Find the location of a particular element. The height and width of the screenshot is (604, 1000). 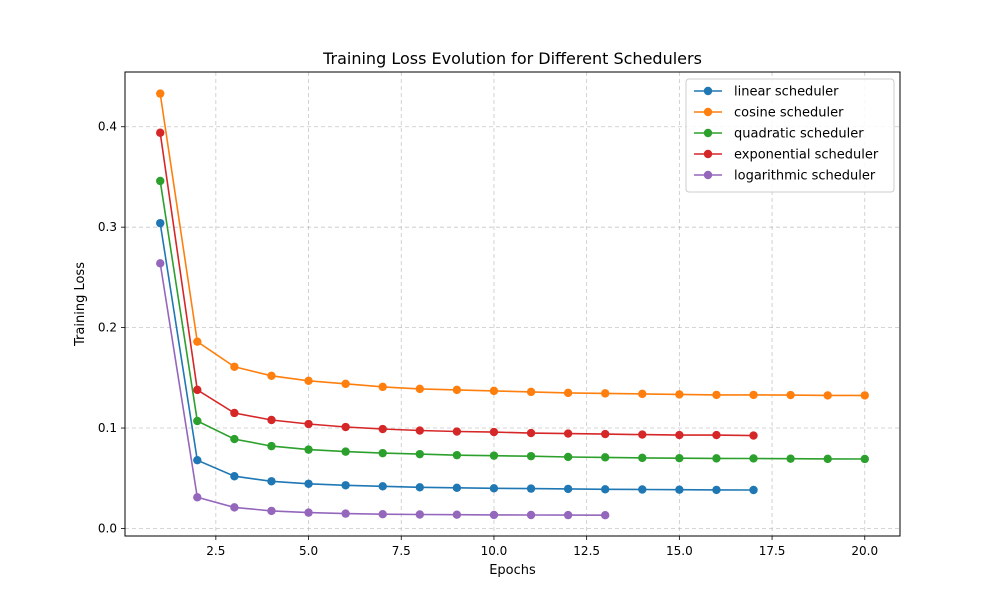

legend-label: logarithmic scheduler is located at coordinates (805, 176).